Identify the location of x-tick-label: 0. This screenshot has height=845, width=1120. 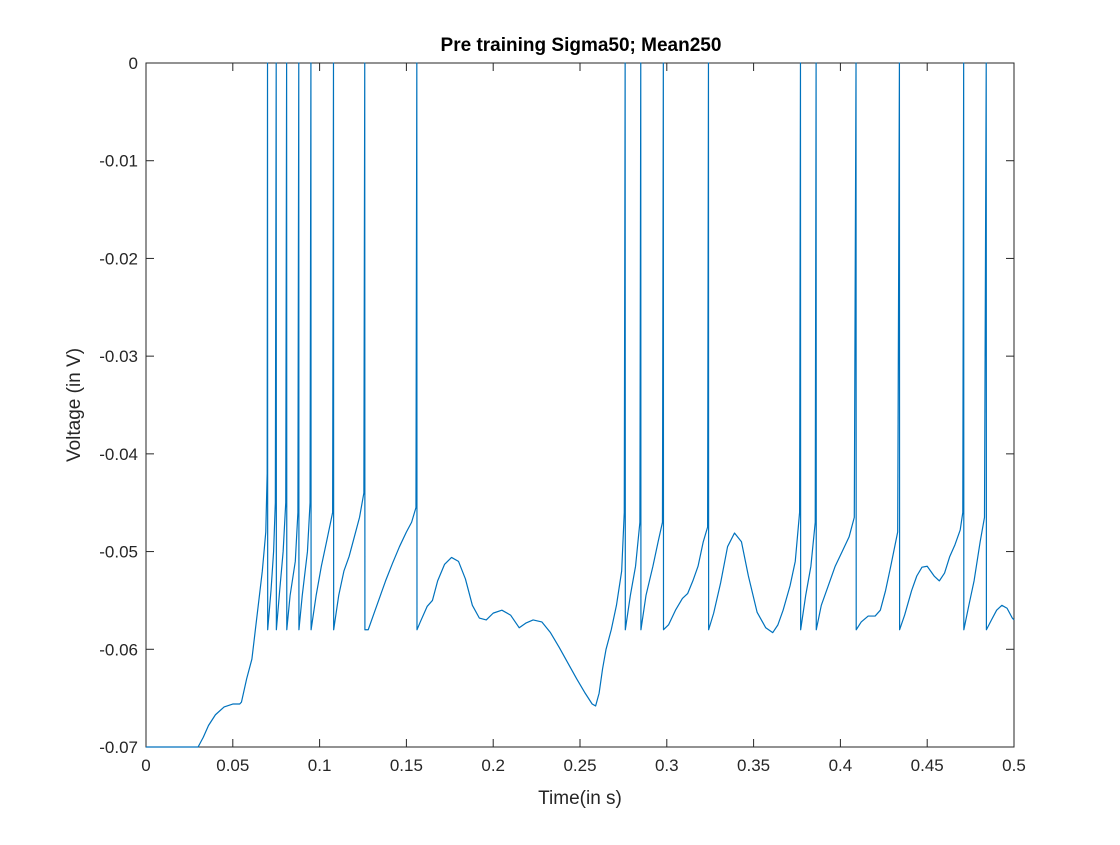
(145, 765).